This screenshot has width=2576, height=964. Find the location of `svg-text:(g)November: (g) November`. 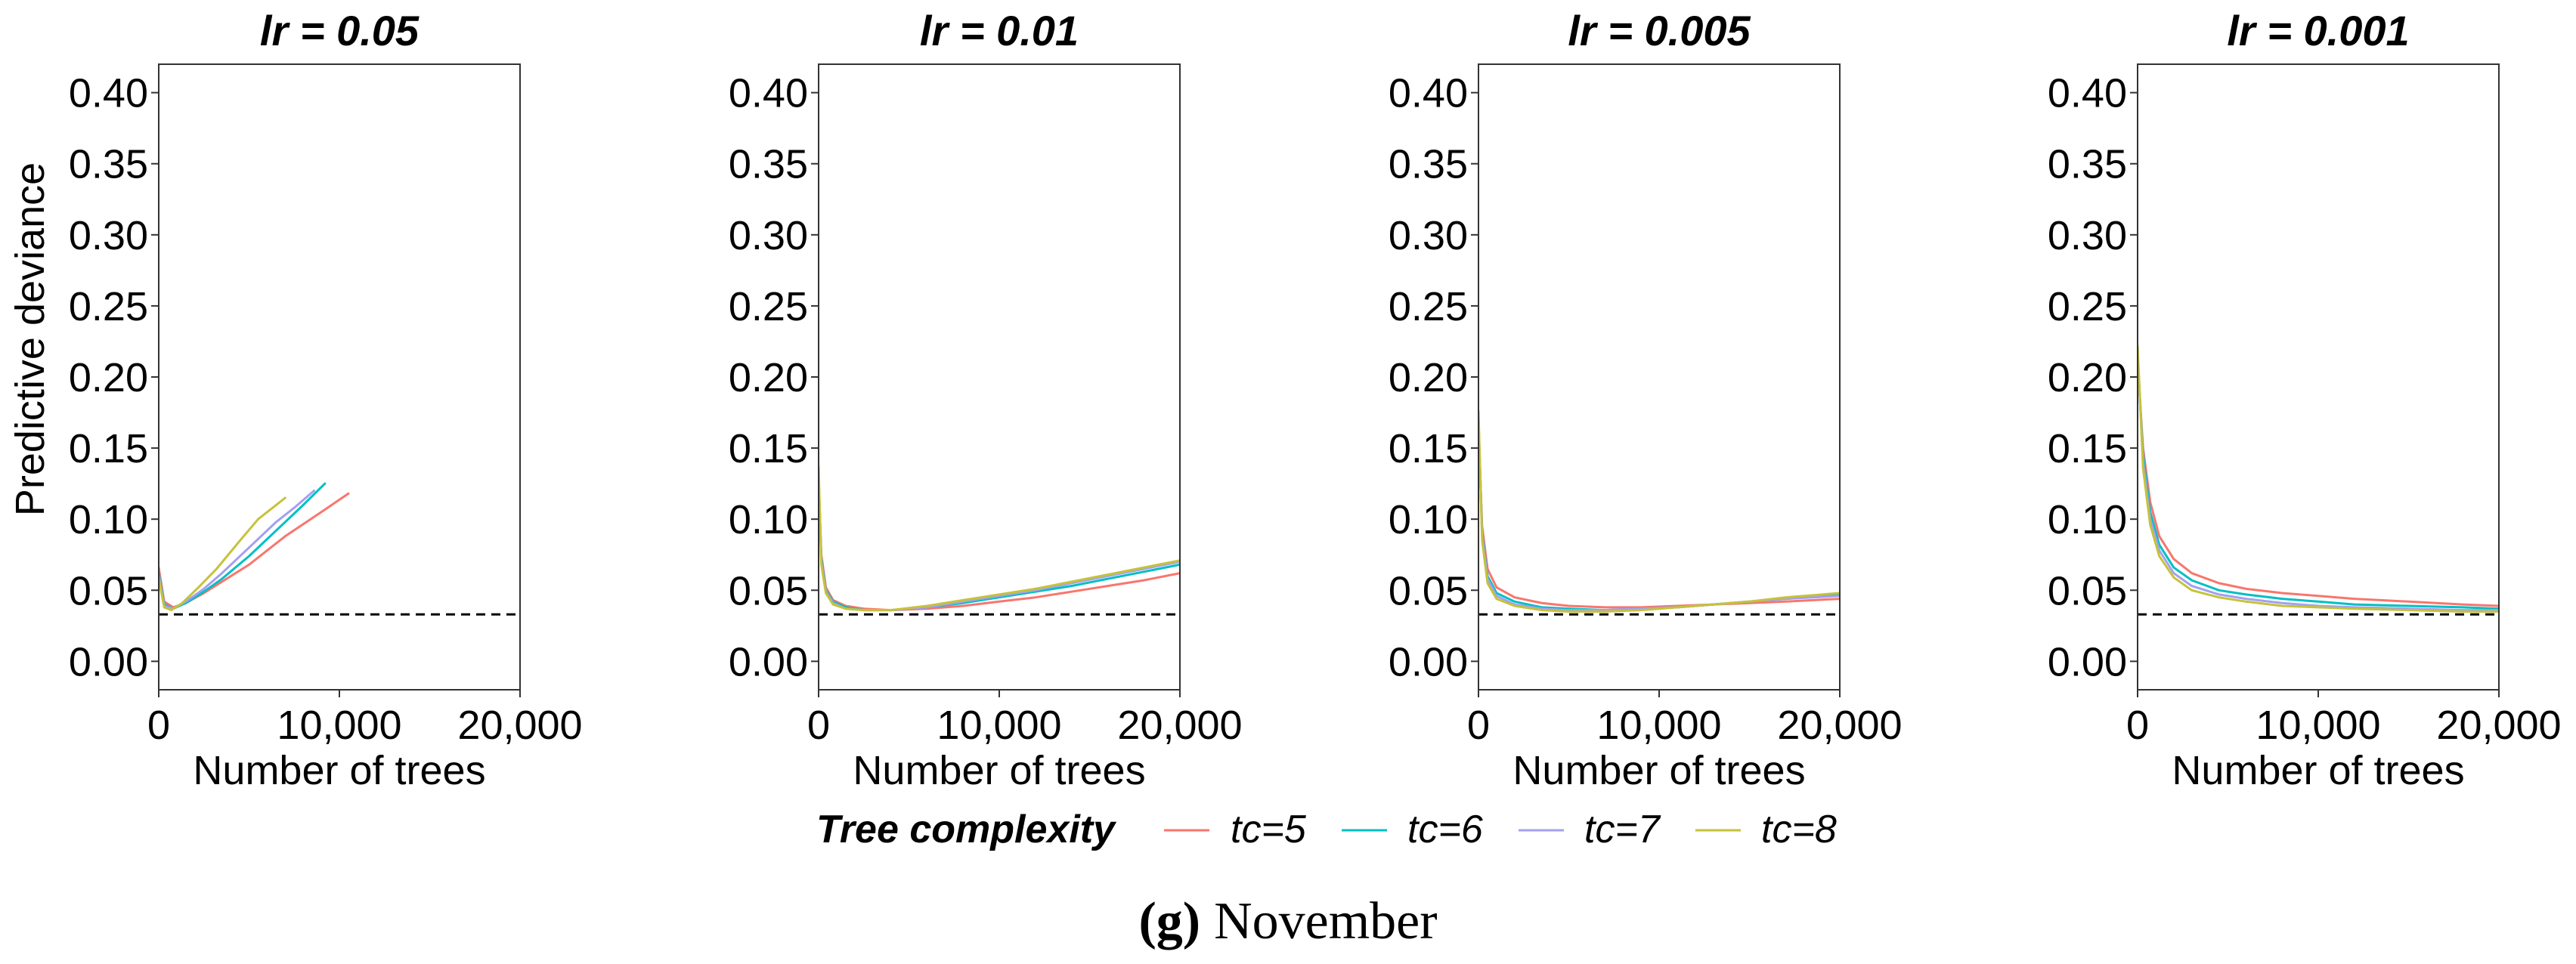

svg-text:(g)November: (g) November is located at coordinates (1287, 921).